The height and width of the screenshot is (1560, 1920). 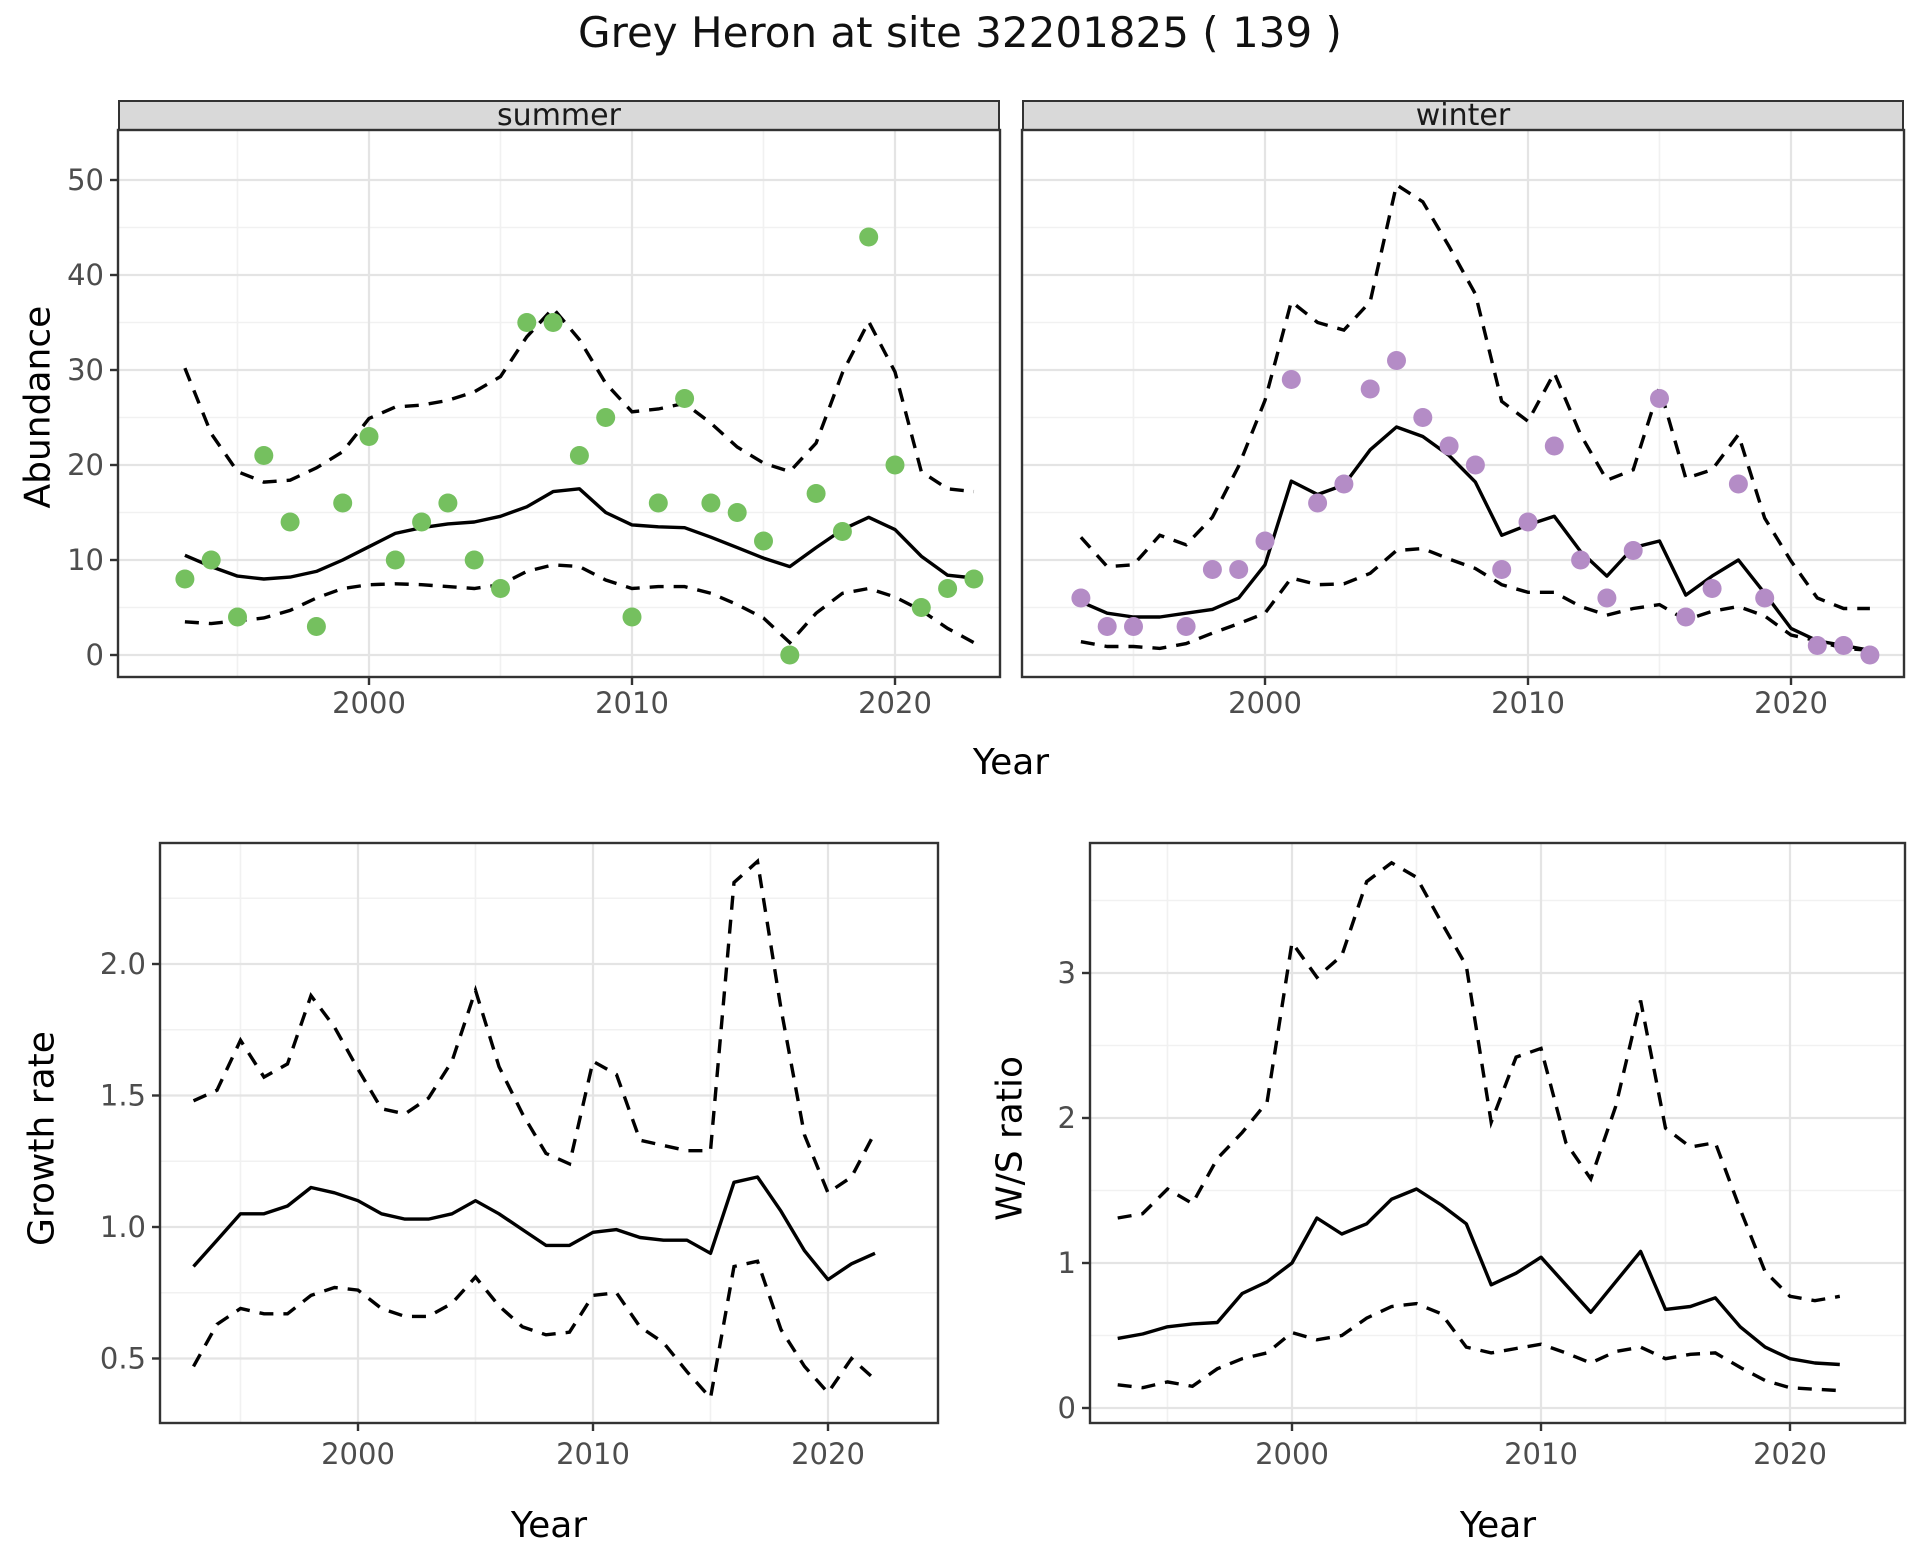 What do you see at coordinates (559, 115) in the screenshot?
I see `facet-strip-summer: summer` at bounding box center [559, 115].